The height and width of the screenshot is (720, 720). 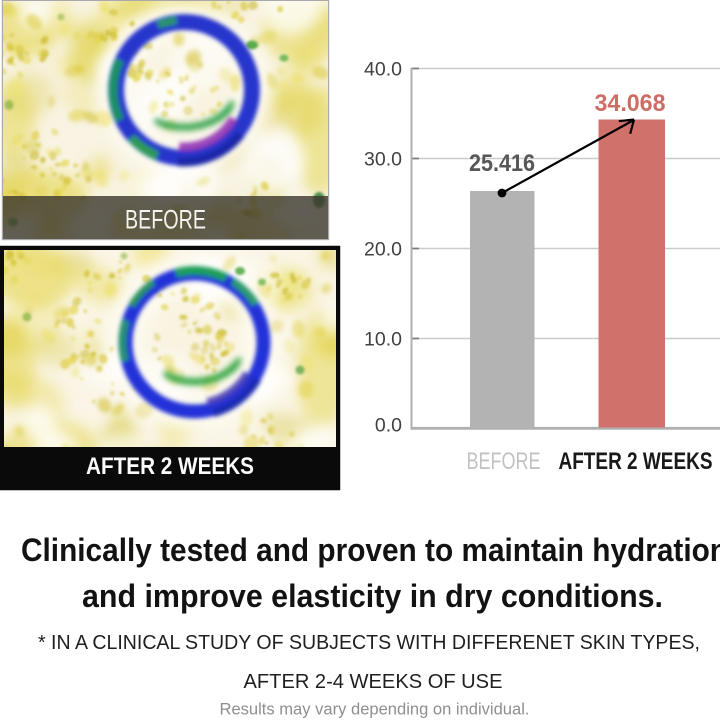 What do you see at coordinates (383, 249) in the screenshot?
I see `svg-text: 20.0` at bounding box center [383, 249].